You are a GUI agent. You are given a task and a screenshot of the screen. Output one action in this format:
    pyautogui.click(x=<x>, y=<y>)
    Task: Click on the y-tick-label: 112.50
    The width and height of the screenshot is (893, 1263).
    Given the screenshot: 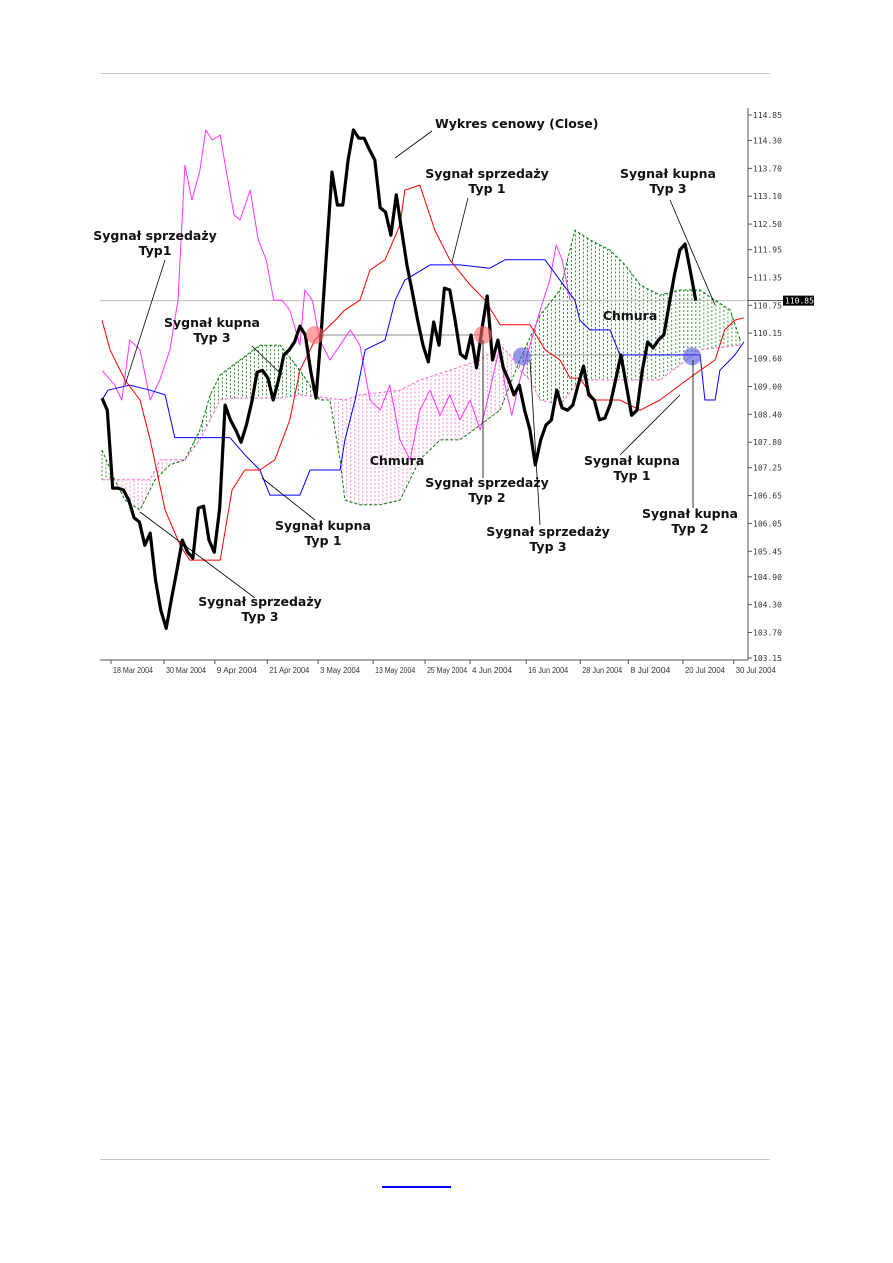 What is the action you would take?
    pyautogui.click(x=767, y=224)
    